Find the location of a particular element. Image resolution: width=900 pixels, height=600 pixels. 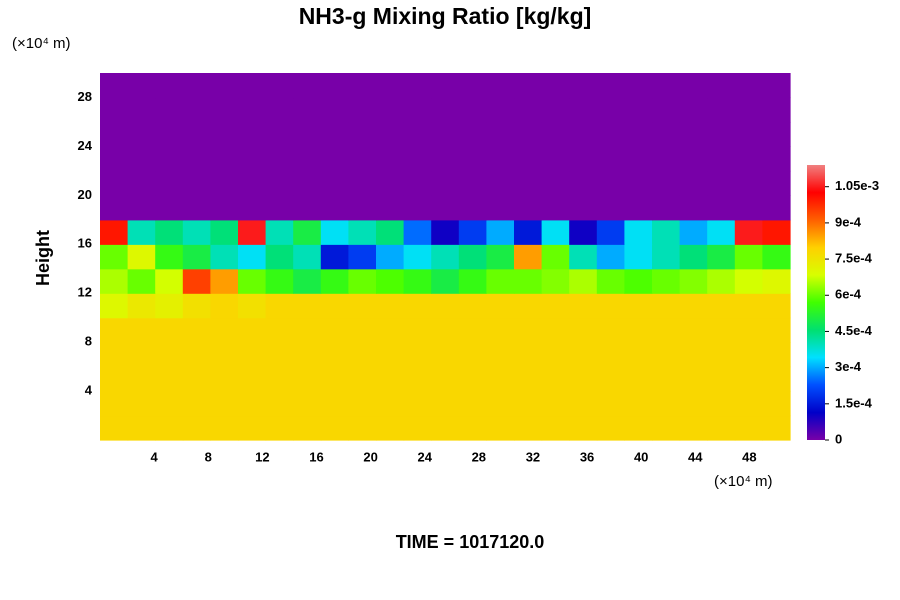

y-tick-label: 8 is located at coordinates (88, 341).